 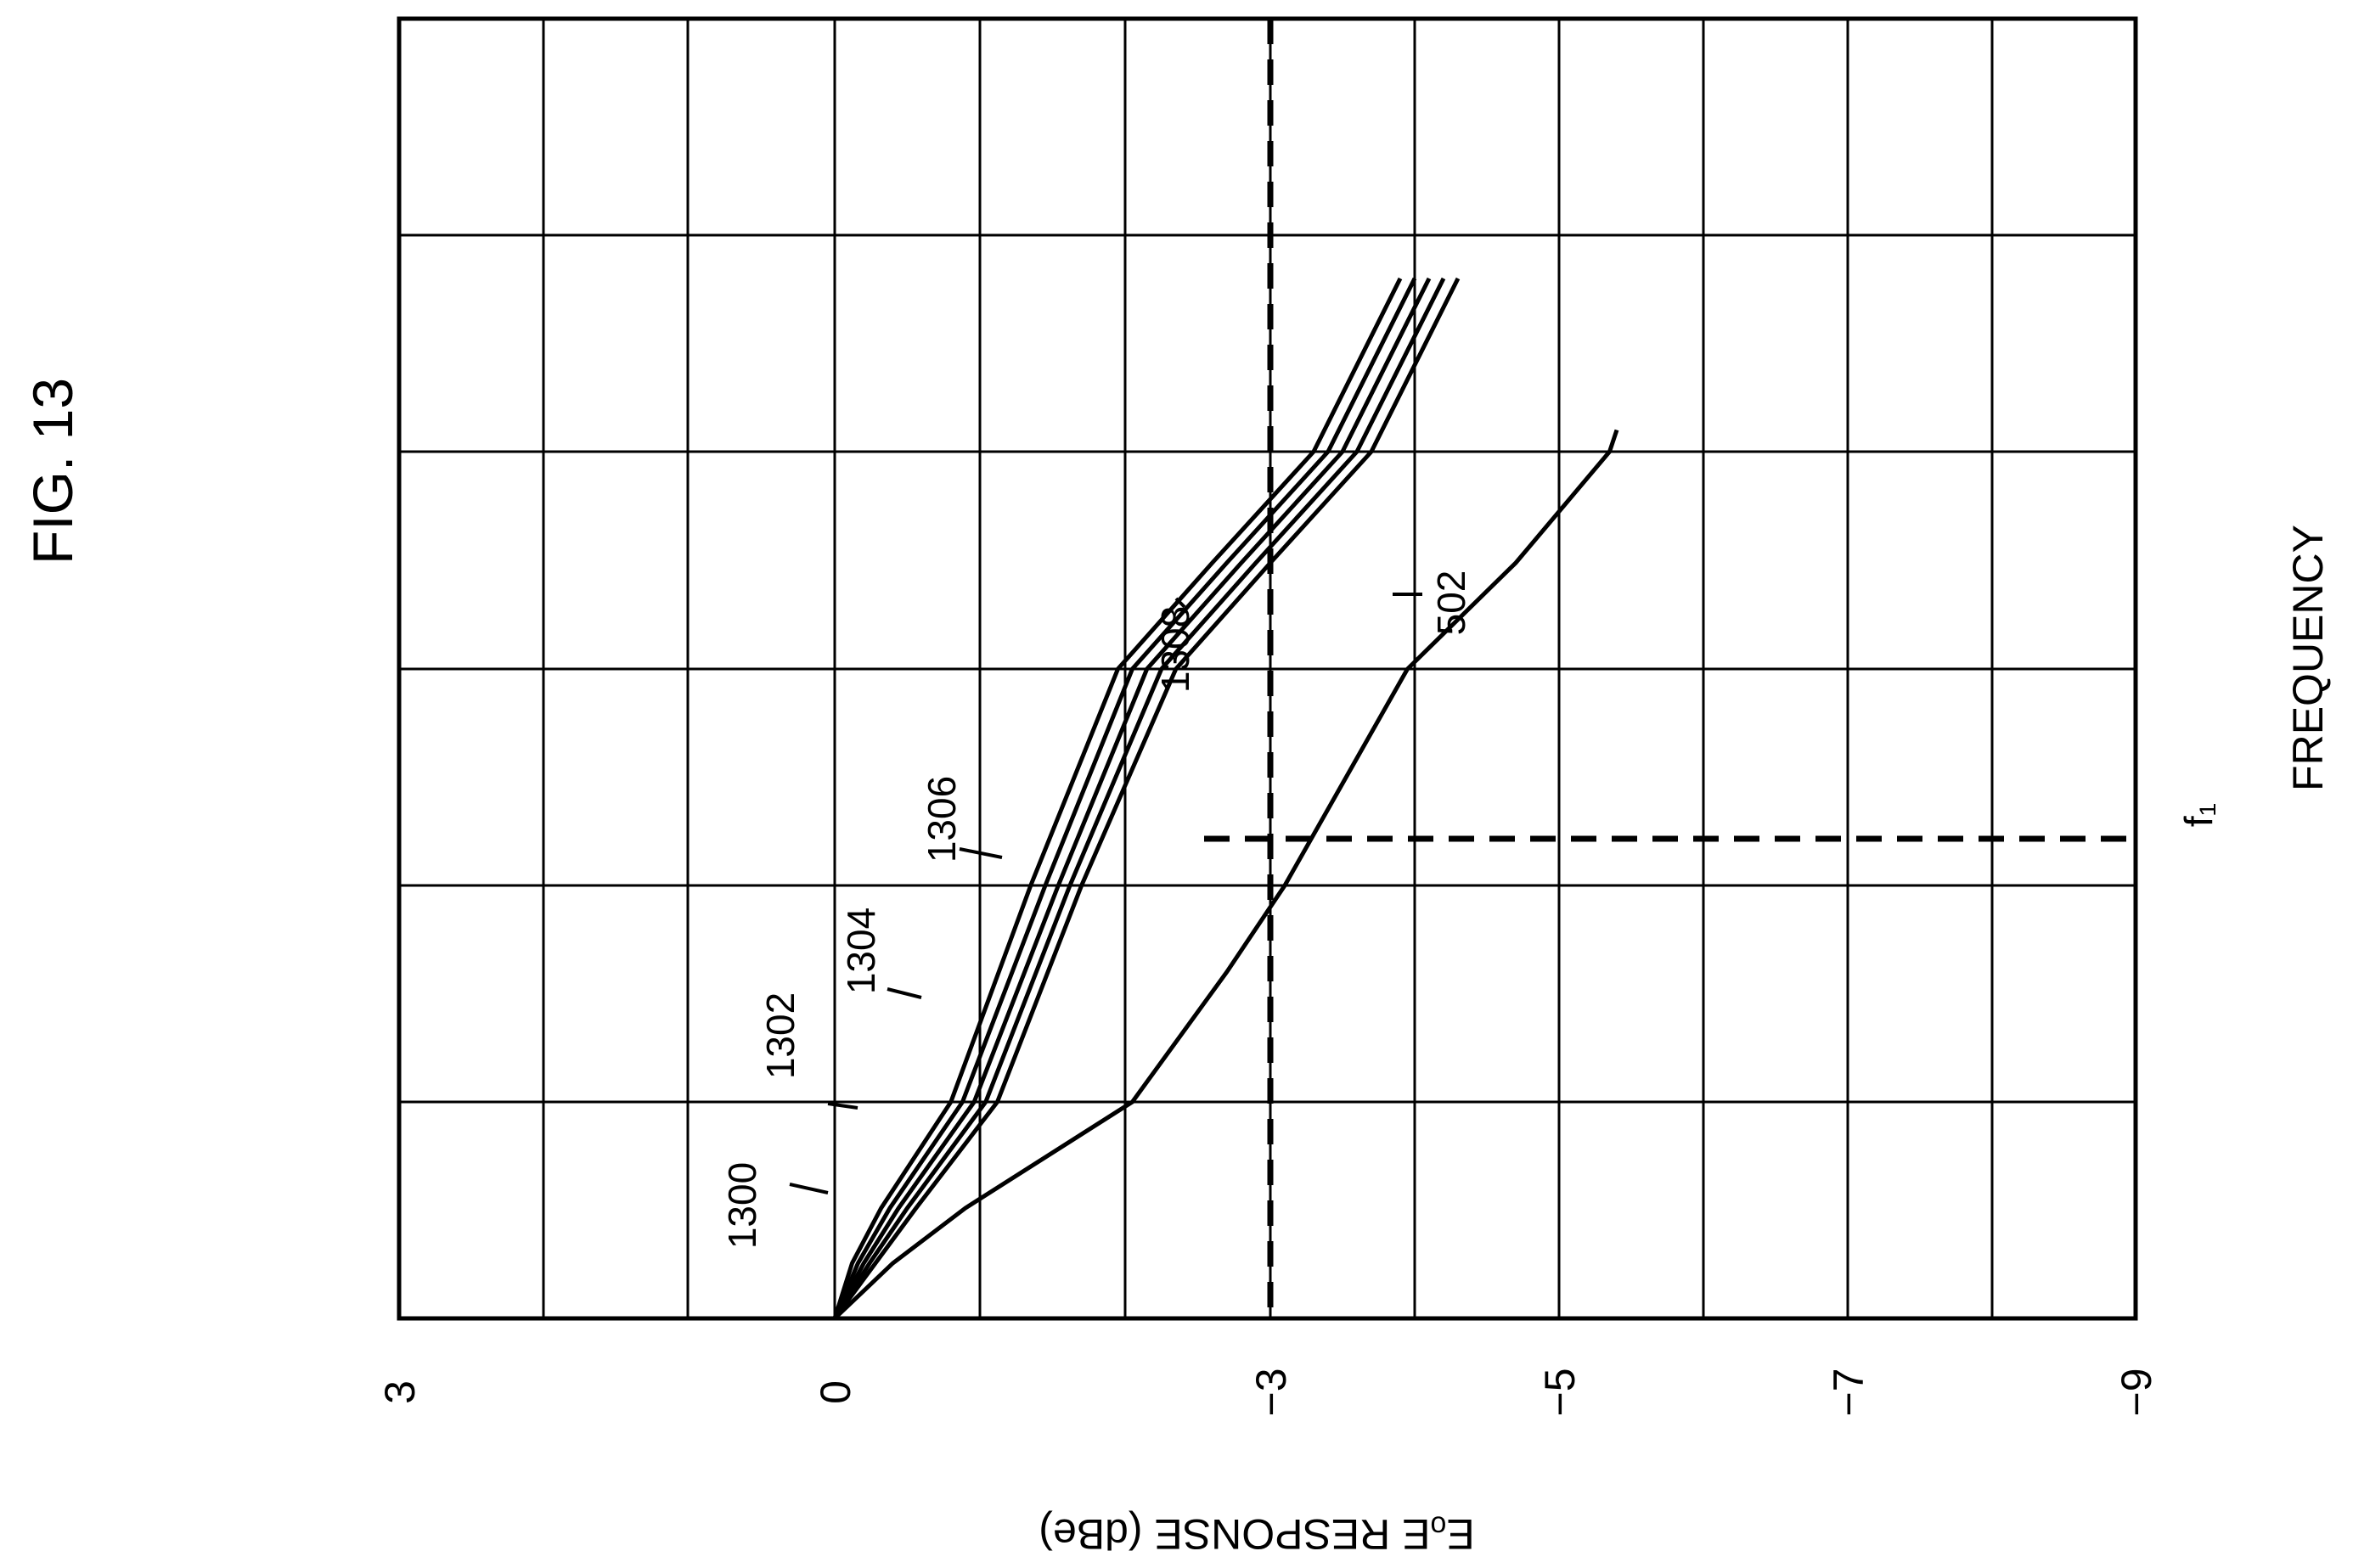 I want to click on y-tick-label: −3, so click(x=1271, y=1392).